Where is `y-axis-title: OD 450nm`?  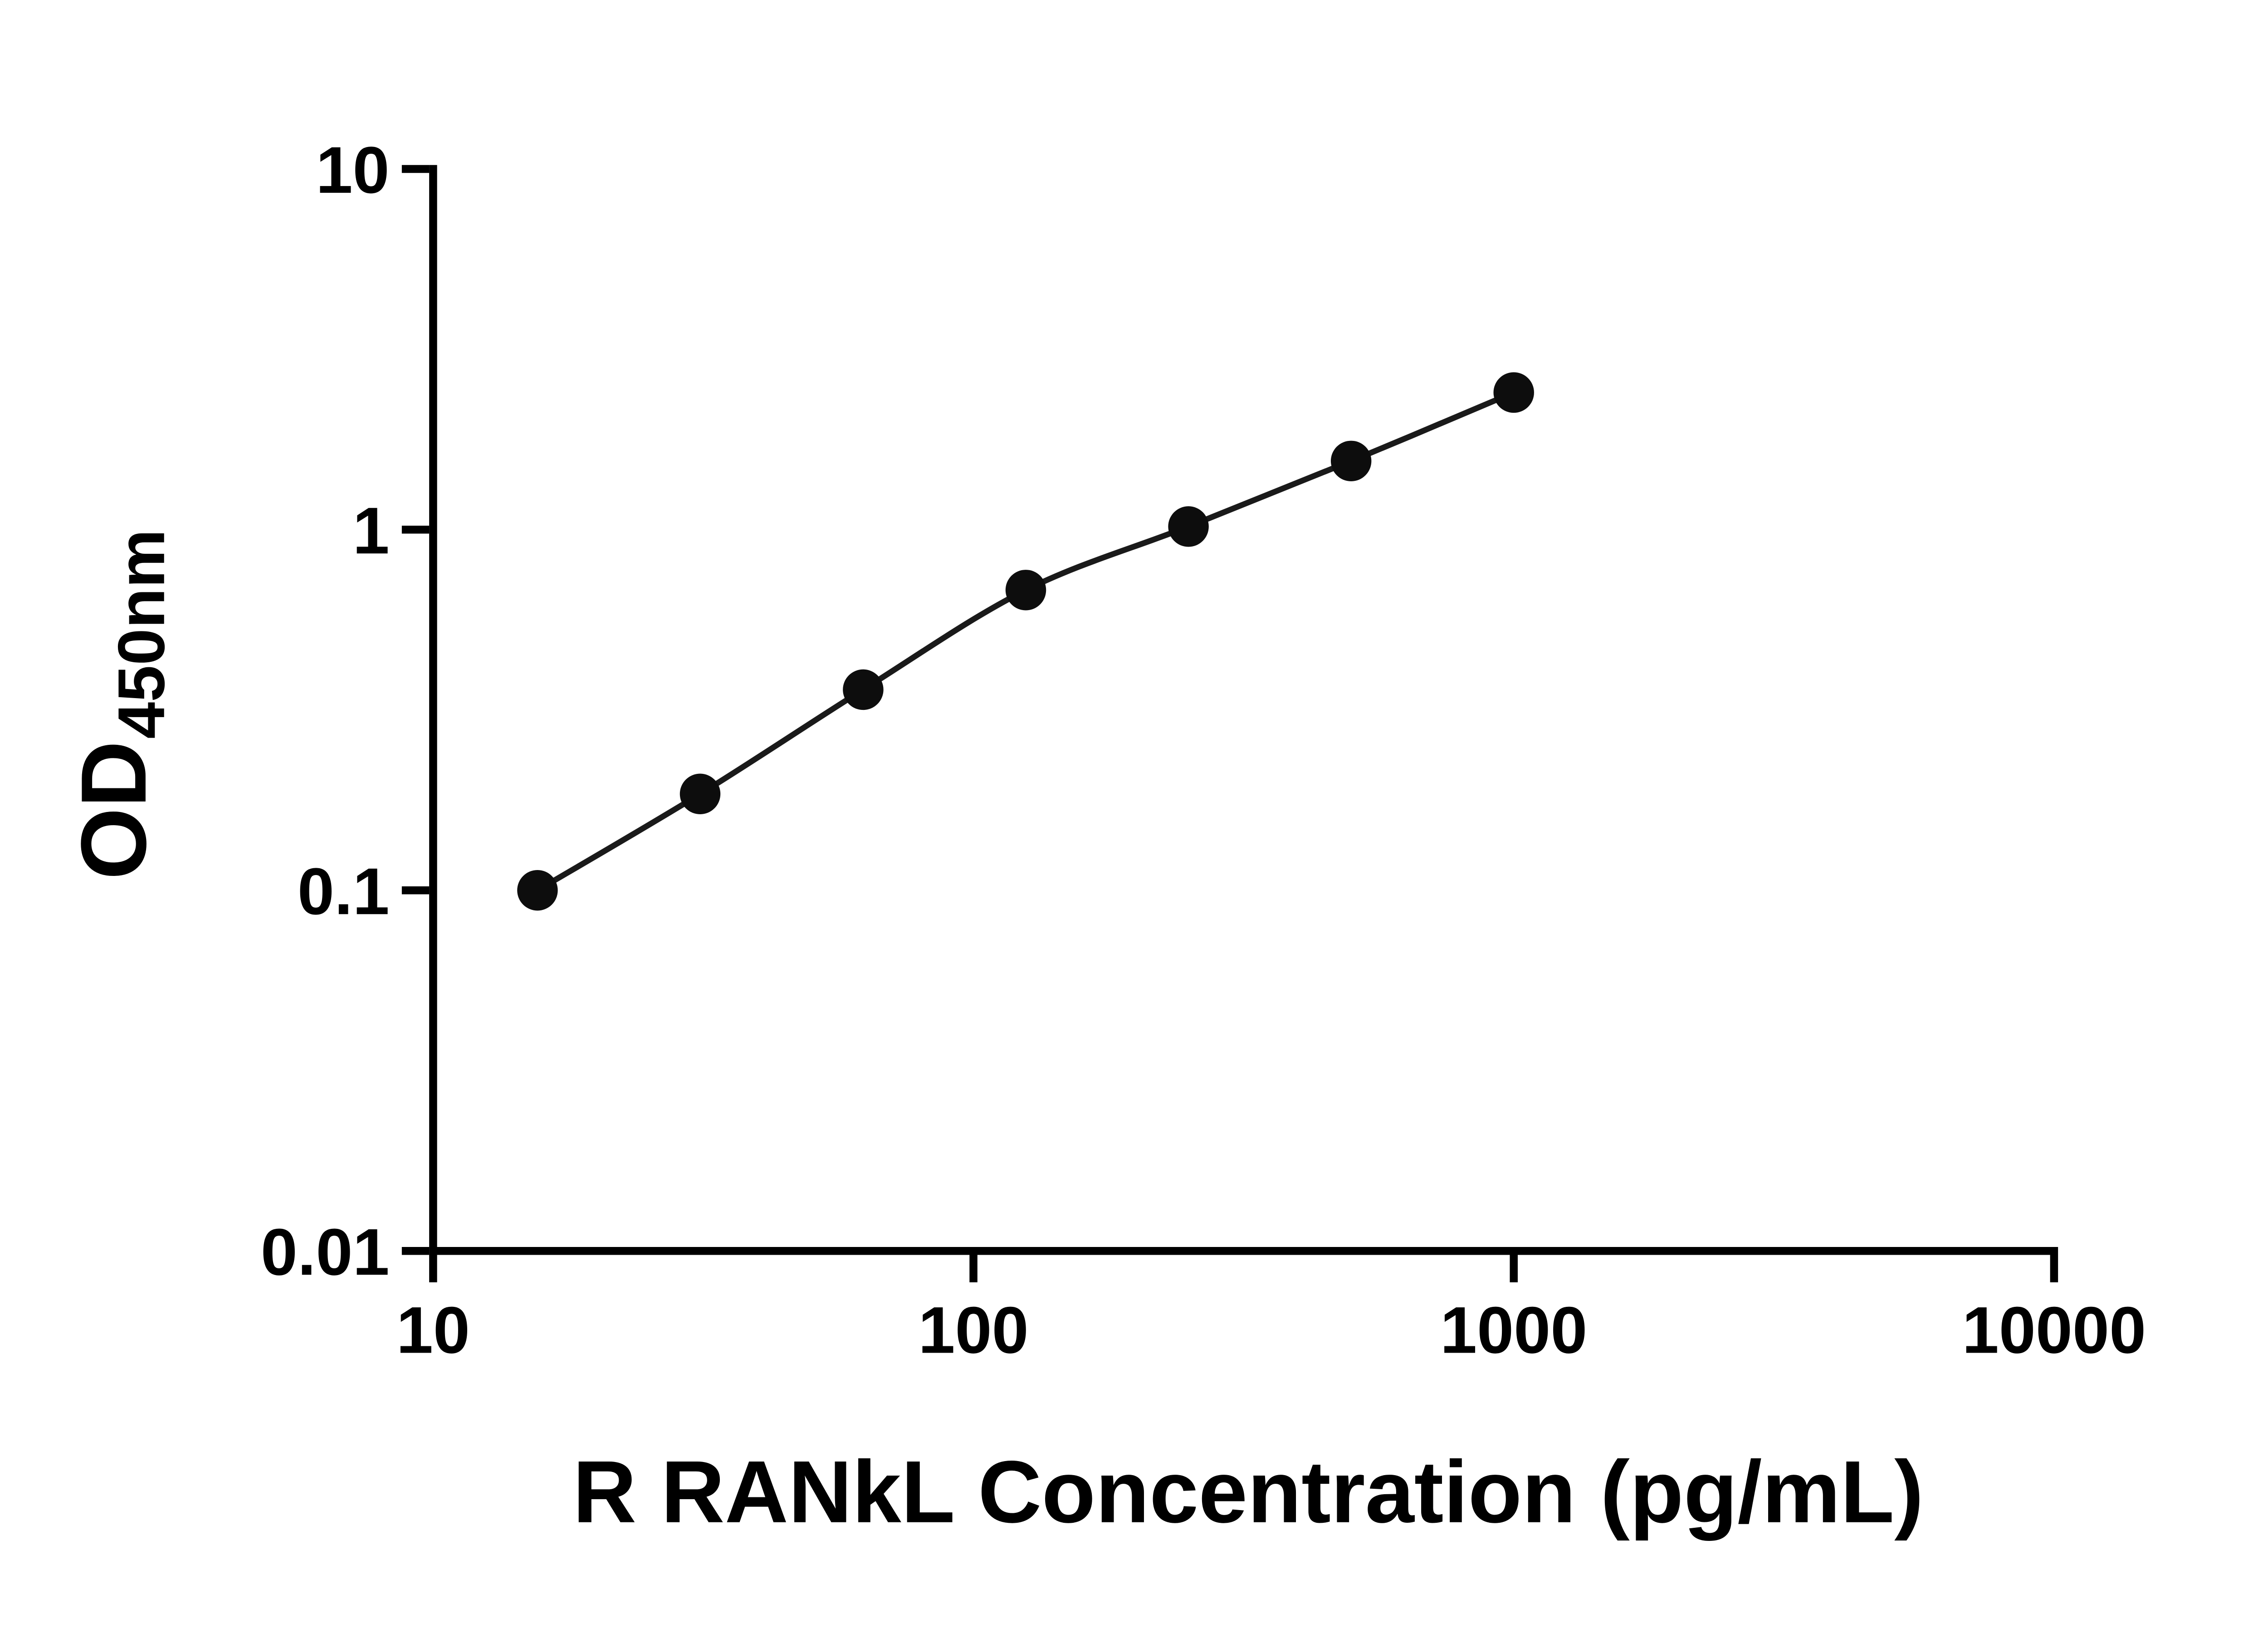
y-axis-title: OD 450nm is located at coordinates (120, 704).